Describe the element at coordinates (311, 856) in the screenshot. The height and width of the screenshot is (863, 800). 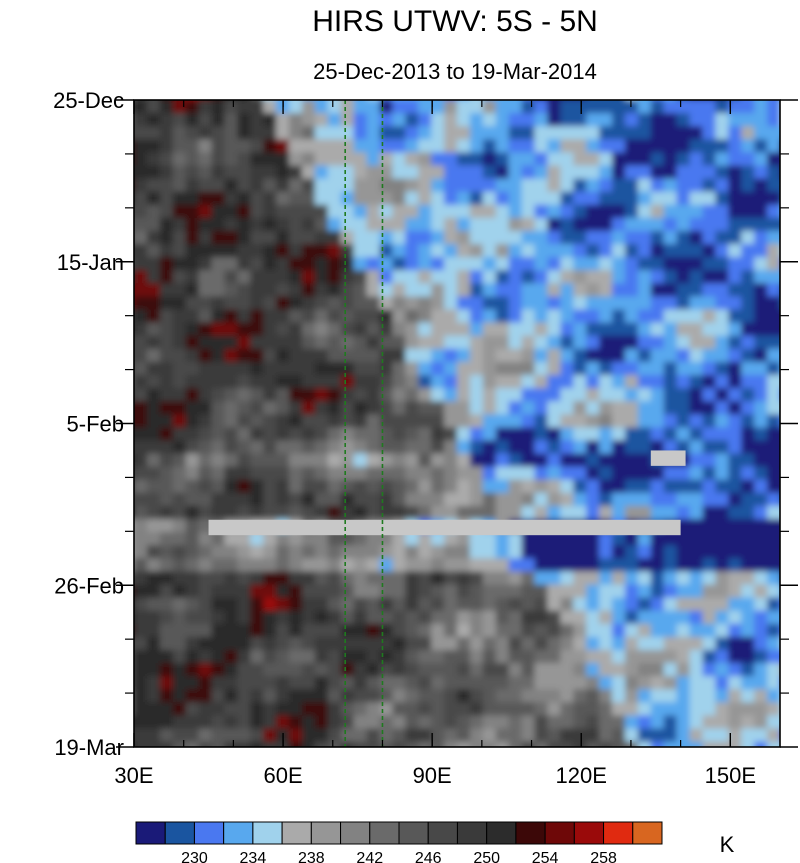
I see `colorbar-tick-label-2: 238` at that location.